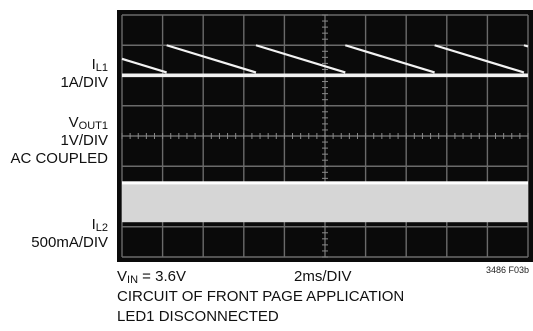  Describe the element at coordinates (325, 183) in the screenshot. I see `trace-il2-edge` at that location.